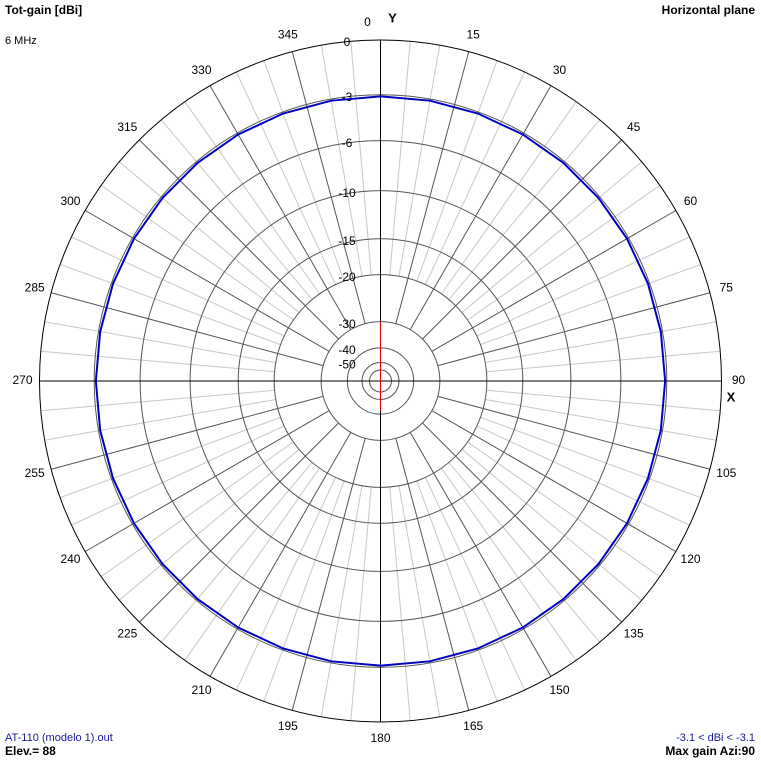  I want to click on angle-tick-label: 90, so click(739, 380).